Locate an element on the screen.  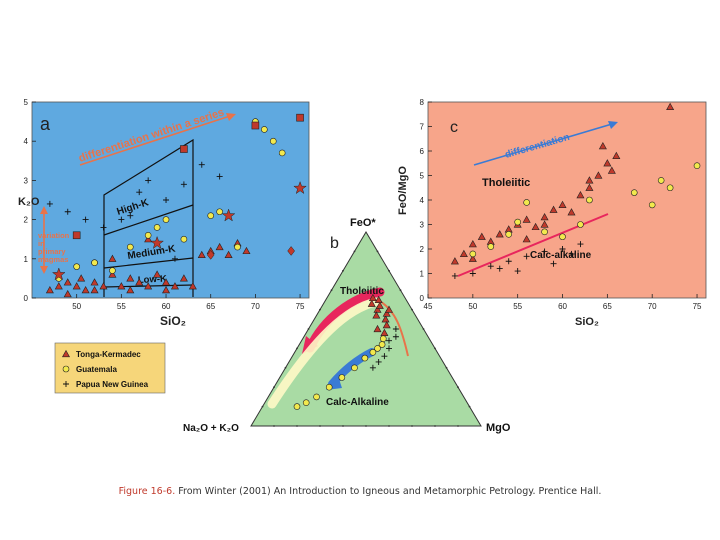
panel-c-xtick-label: 55 is located at coordinates (517, 306).